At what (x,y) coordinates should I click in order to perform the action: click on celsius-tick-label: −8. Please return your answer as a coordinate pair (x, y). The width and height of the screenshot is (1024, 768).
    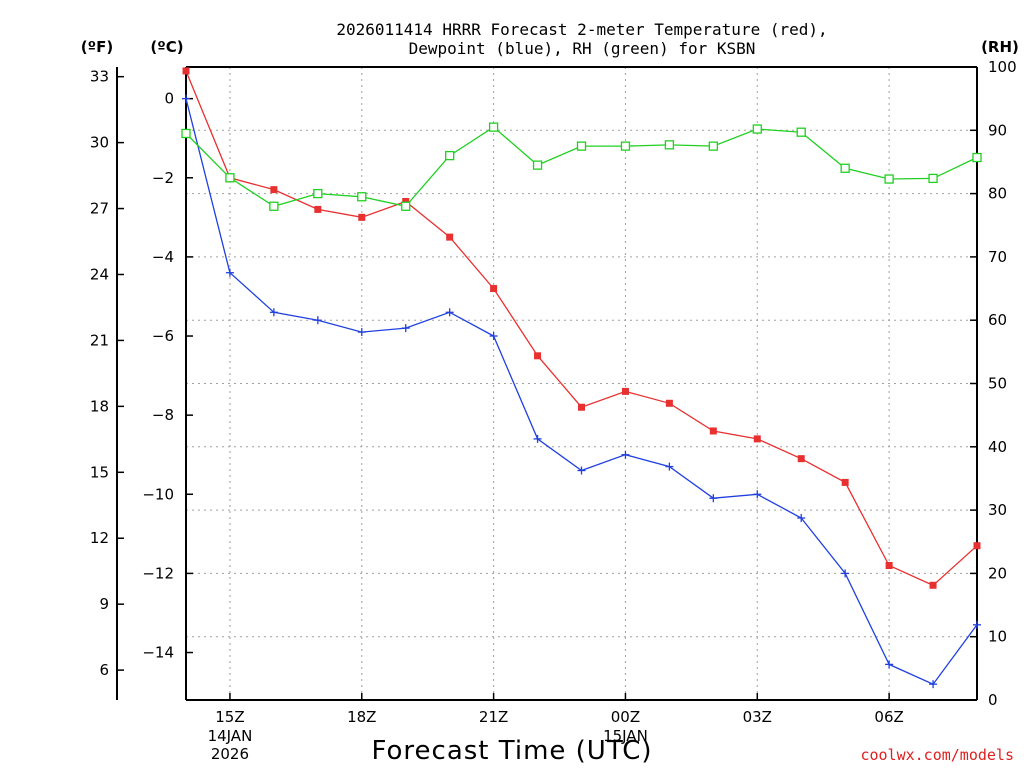
    Looking at the image, I should click on (163, 415).